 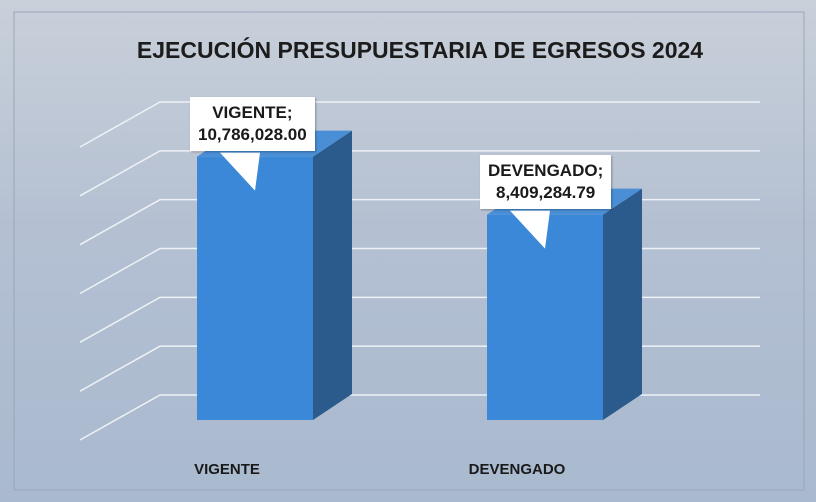 What do you see at coordinates (252, 123) in the screenshot?
I see `data-label: VIGENTE; 10,786,028.00` at bounding box center [252, 123].